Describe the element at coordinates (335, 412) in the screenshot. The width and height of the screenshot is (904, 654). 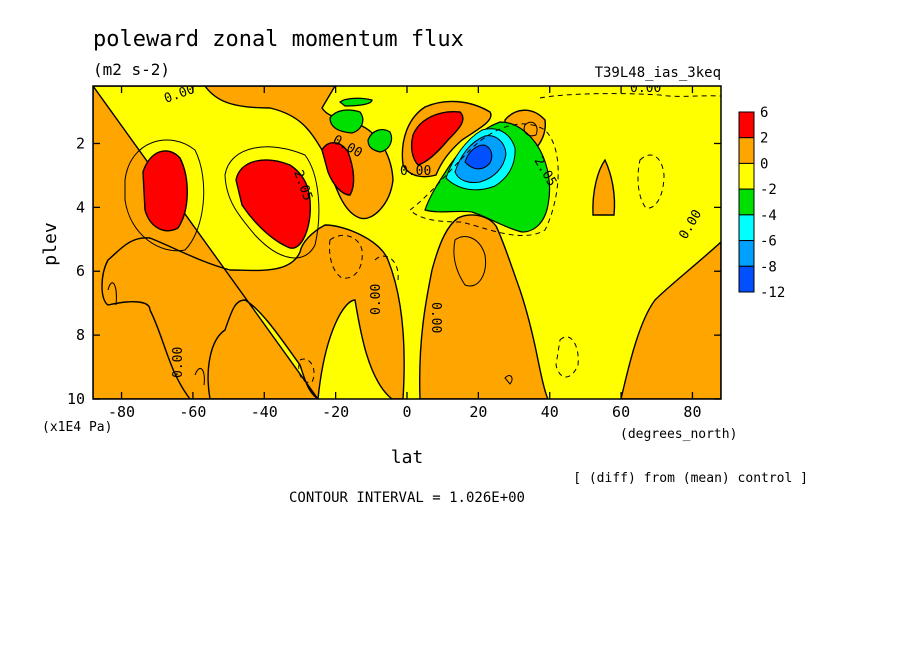
I see `x-tick-label: -20` at that location.